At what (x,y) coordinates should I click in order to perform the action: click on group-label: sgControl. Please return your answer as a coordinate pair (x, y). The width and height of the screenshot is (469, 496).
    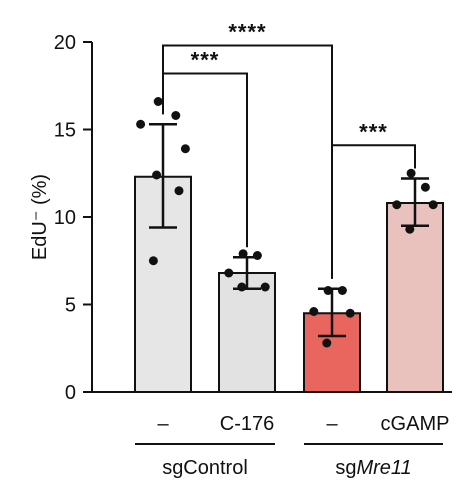
    Looking at the image, I should click on (205, 468).